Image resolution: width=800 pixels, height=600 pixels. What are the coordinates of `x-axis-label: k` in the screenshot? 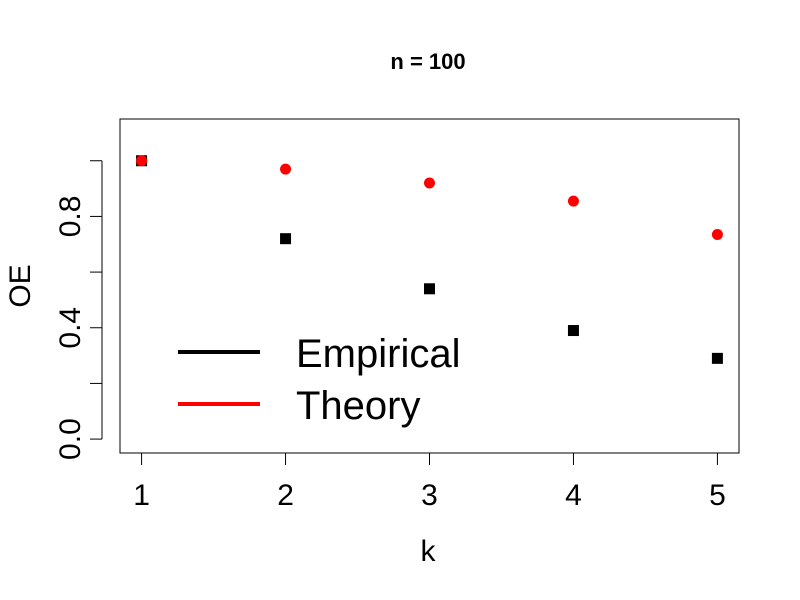 It's located at (429, 551).